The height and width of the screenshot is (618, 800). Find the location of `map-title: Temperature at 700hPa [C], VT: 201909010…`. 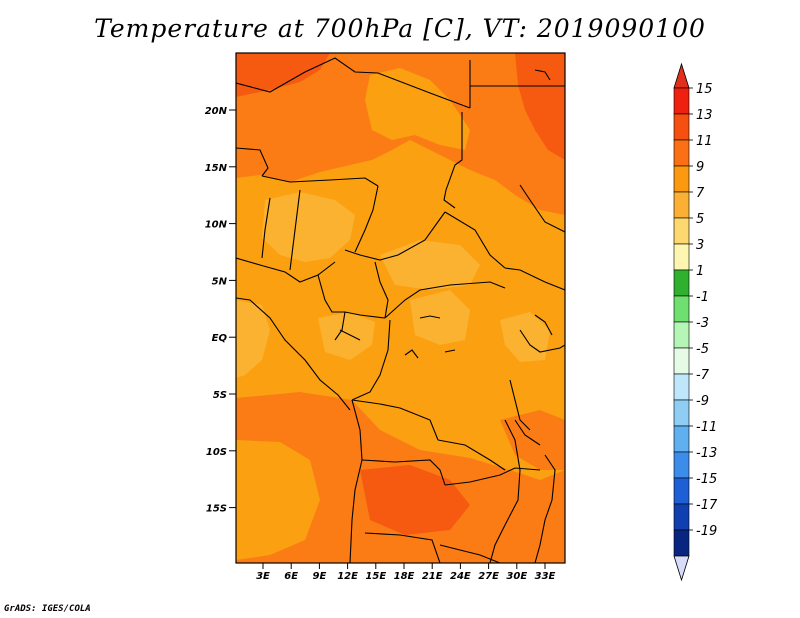

map-title: Temperature at 700hPa [C], VT: 201909010… is located at coordinates (400, 28).